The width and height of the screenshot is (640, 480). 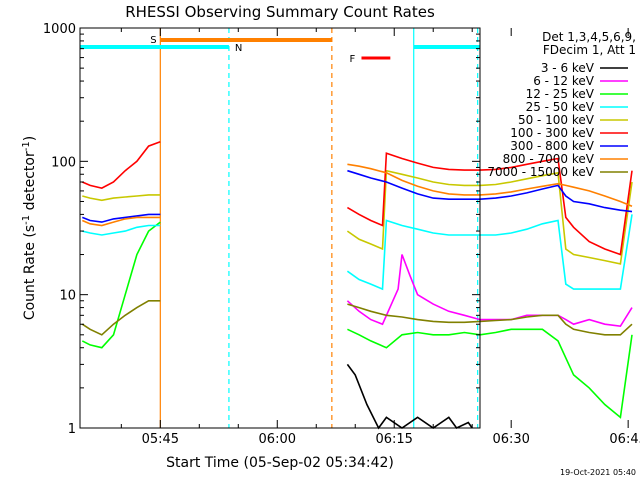 I want to click on legend-header-line1: Det 1,3,4,5,6,9,, so click(x=589, y=37).